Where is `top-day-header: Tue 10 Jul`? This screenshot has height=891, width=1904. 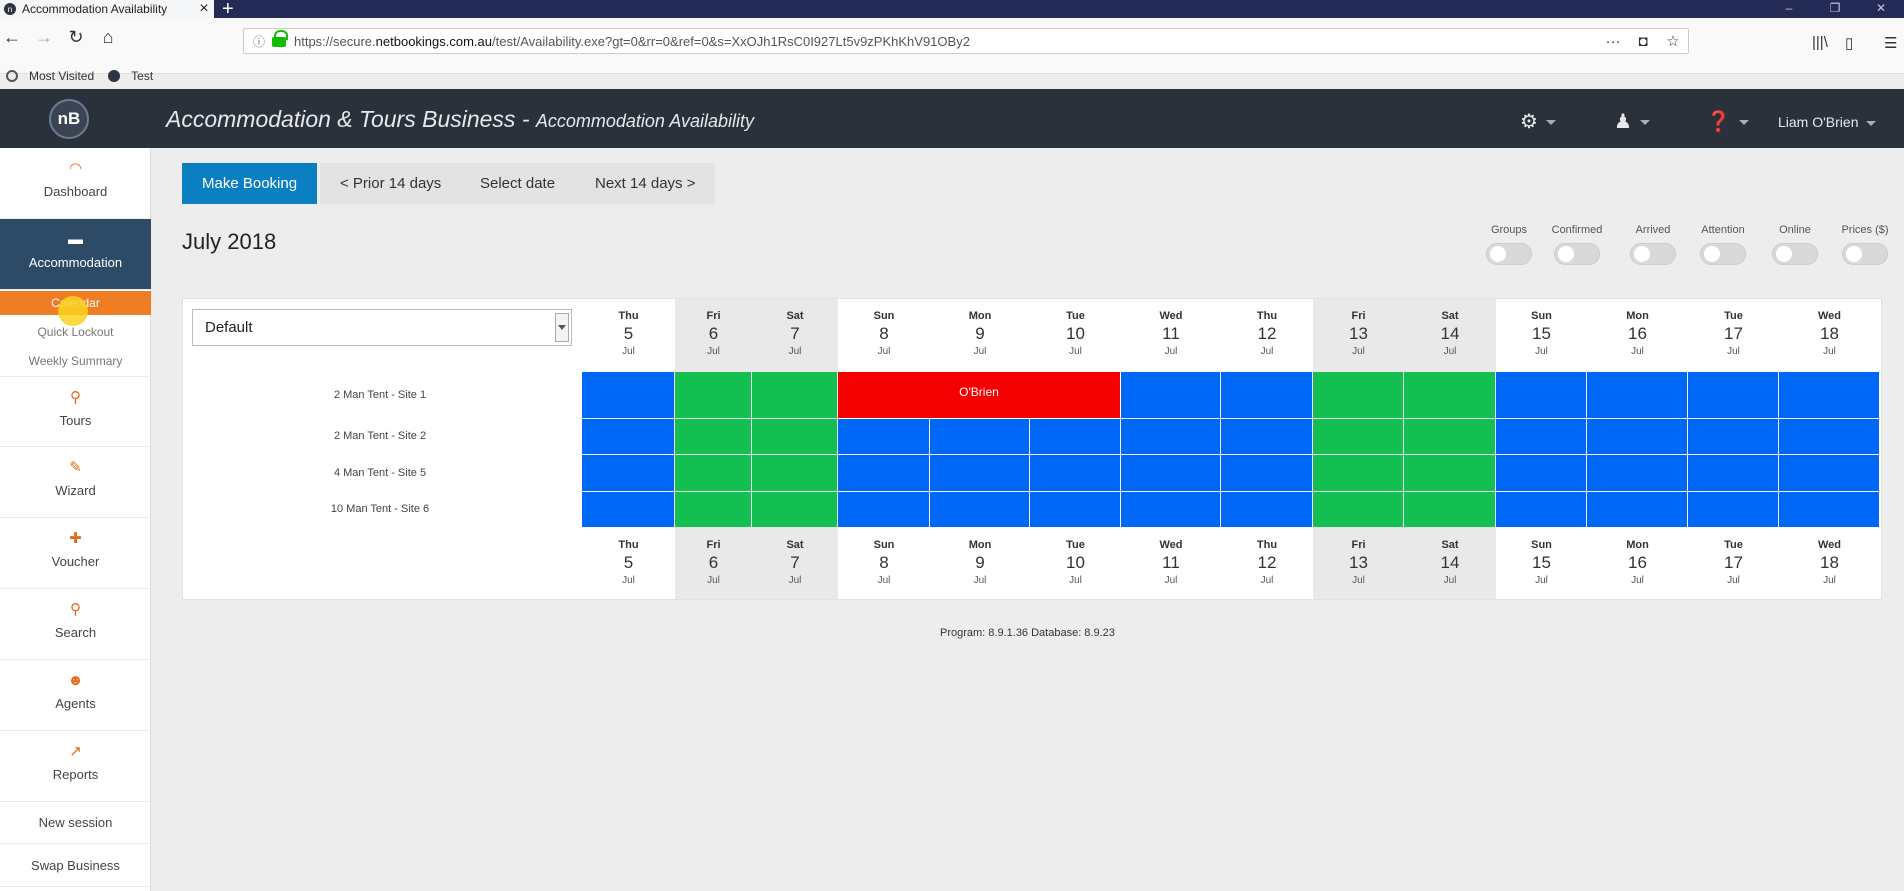
top-day-header: Tue 10 Jul is located at coordinates (1075, 333).